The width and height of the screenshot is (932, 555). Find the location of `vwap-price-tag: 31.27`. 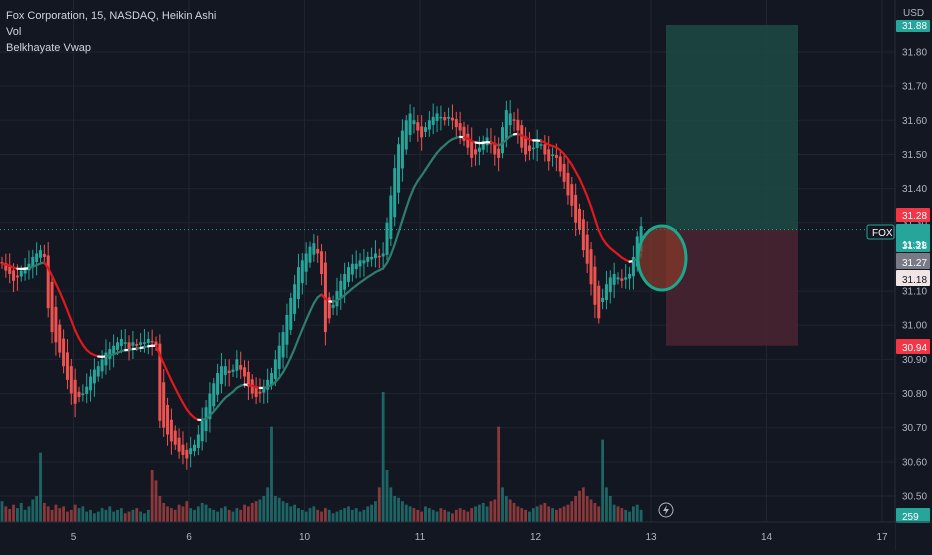

vwap-price-tag: 31.27 is located at coordinates (913, 261).